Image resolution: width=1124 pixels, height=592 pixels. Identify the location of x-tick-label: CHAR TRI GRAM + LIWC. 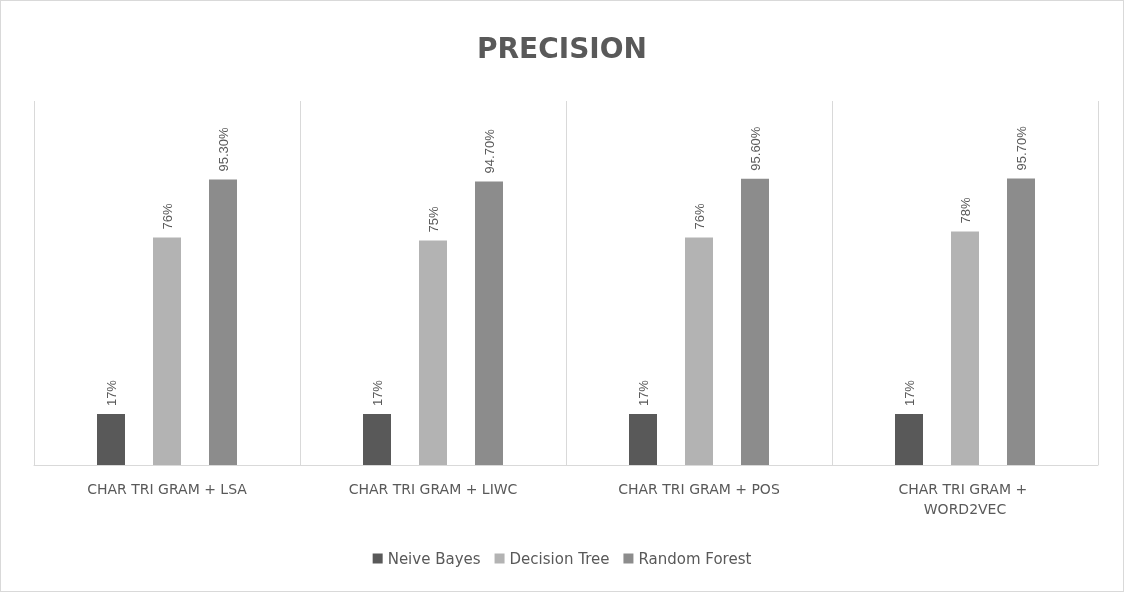
(433, 489).